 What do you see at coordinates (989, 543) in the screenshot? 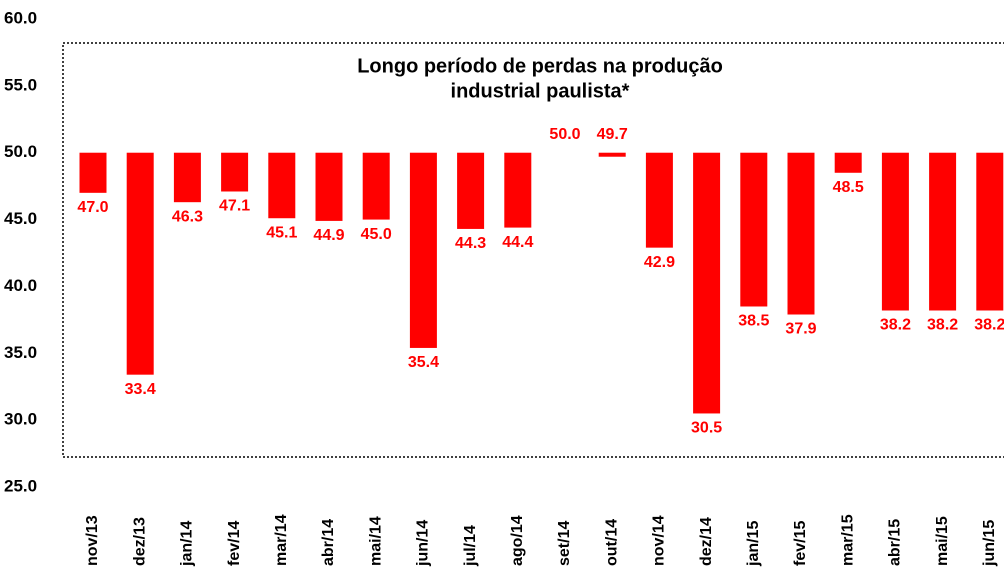
I see `x-tick-label: jun/15` at bounding box center [989, 543].